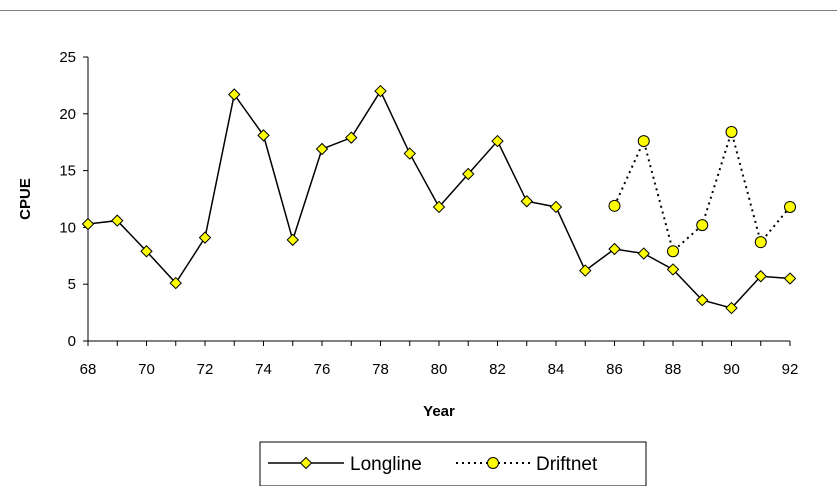  I want to click on x-tick-label: 72, so click(205, 369).